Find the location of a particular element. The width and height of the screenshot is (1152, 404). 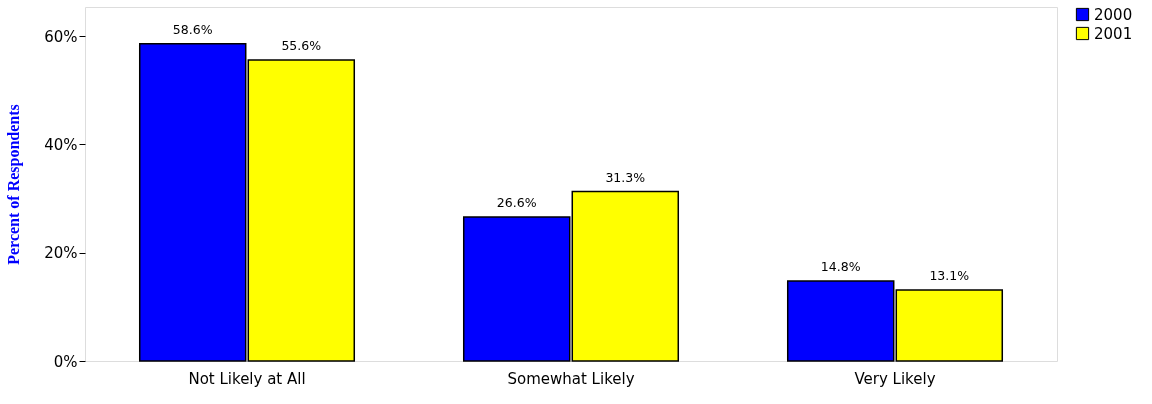

legend-label: 2001 is located at coordinates (1113, 33).